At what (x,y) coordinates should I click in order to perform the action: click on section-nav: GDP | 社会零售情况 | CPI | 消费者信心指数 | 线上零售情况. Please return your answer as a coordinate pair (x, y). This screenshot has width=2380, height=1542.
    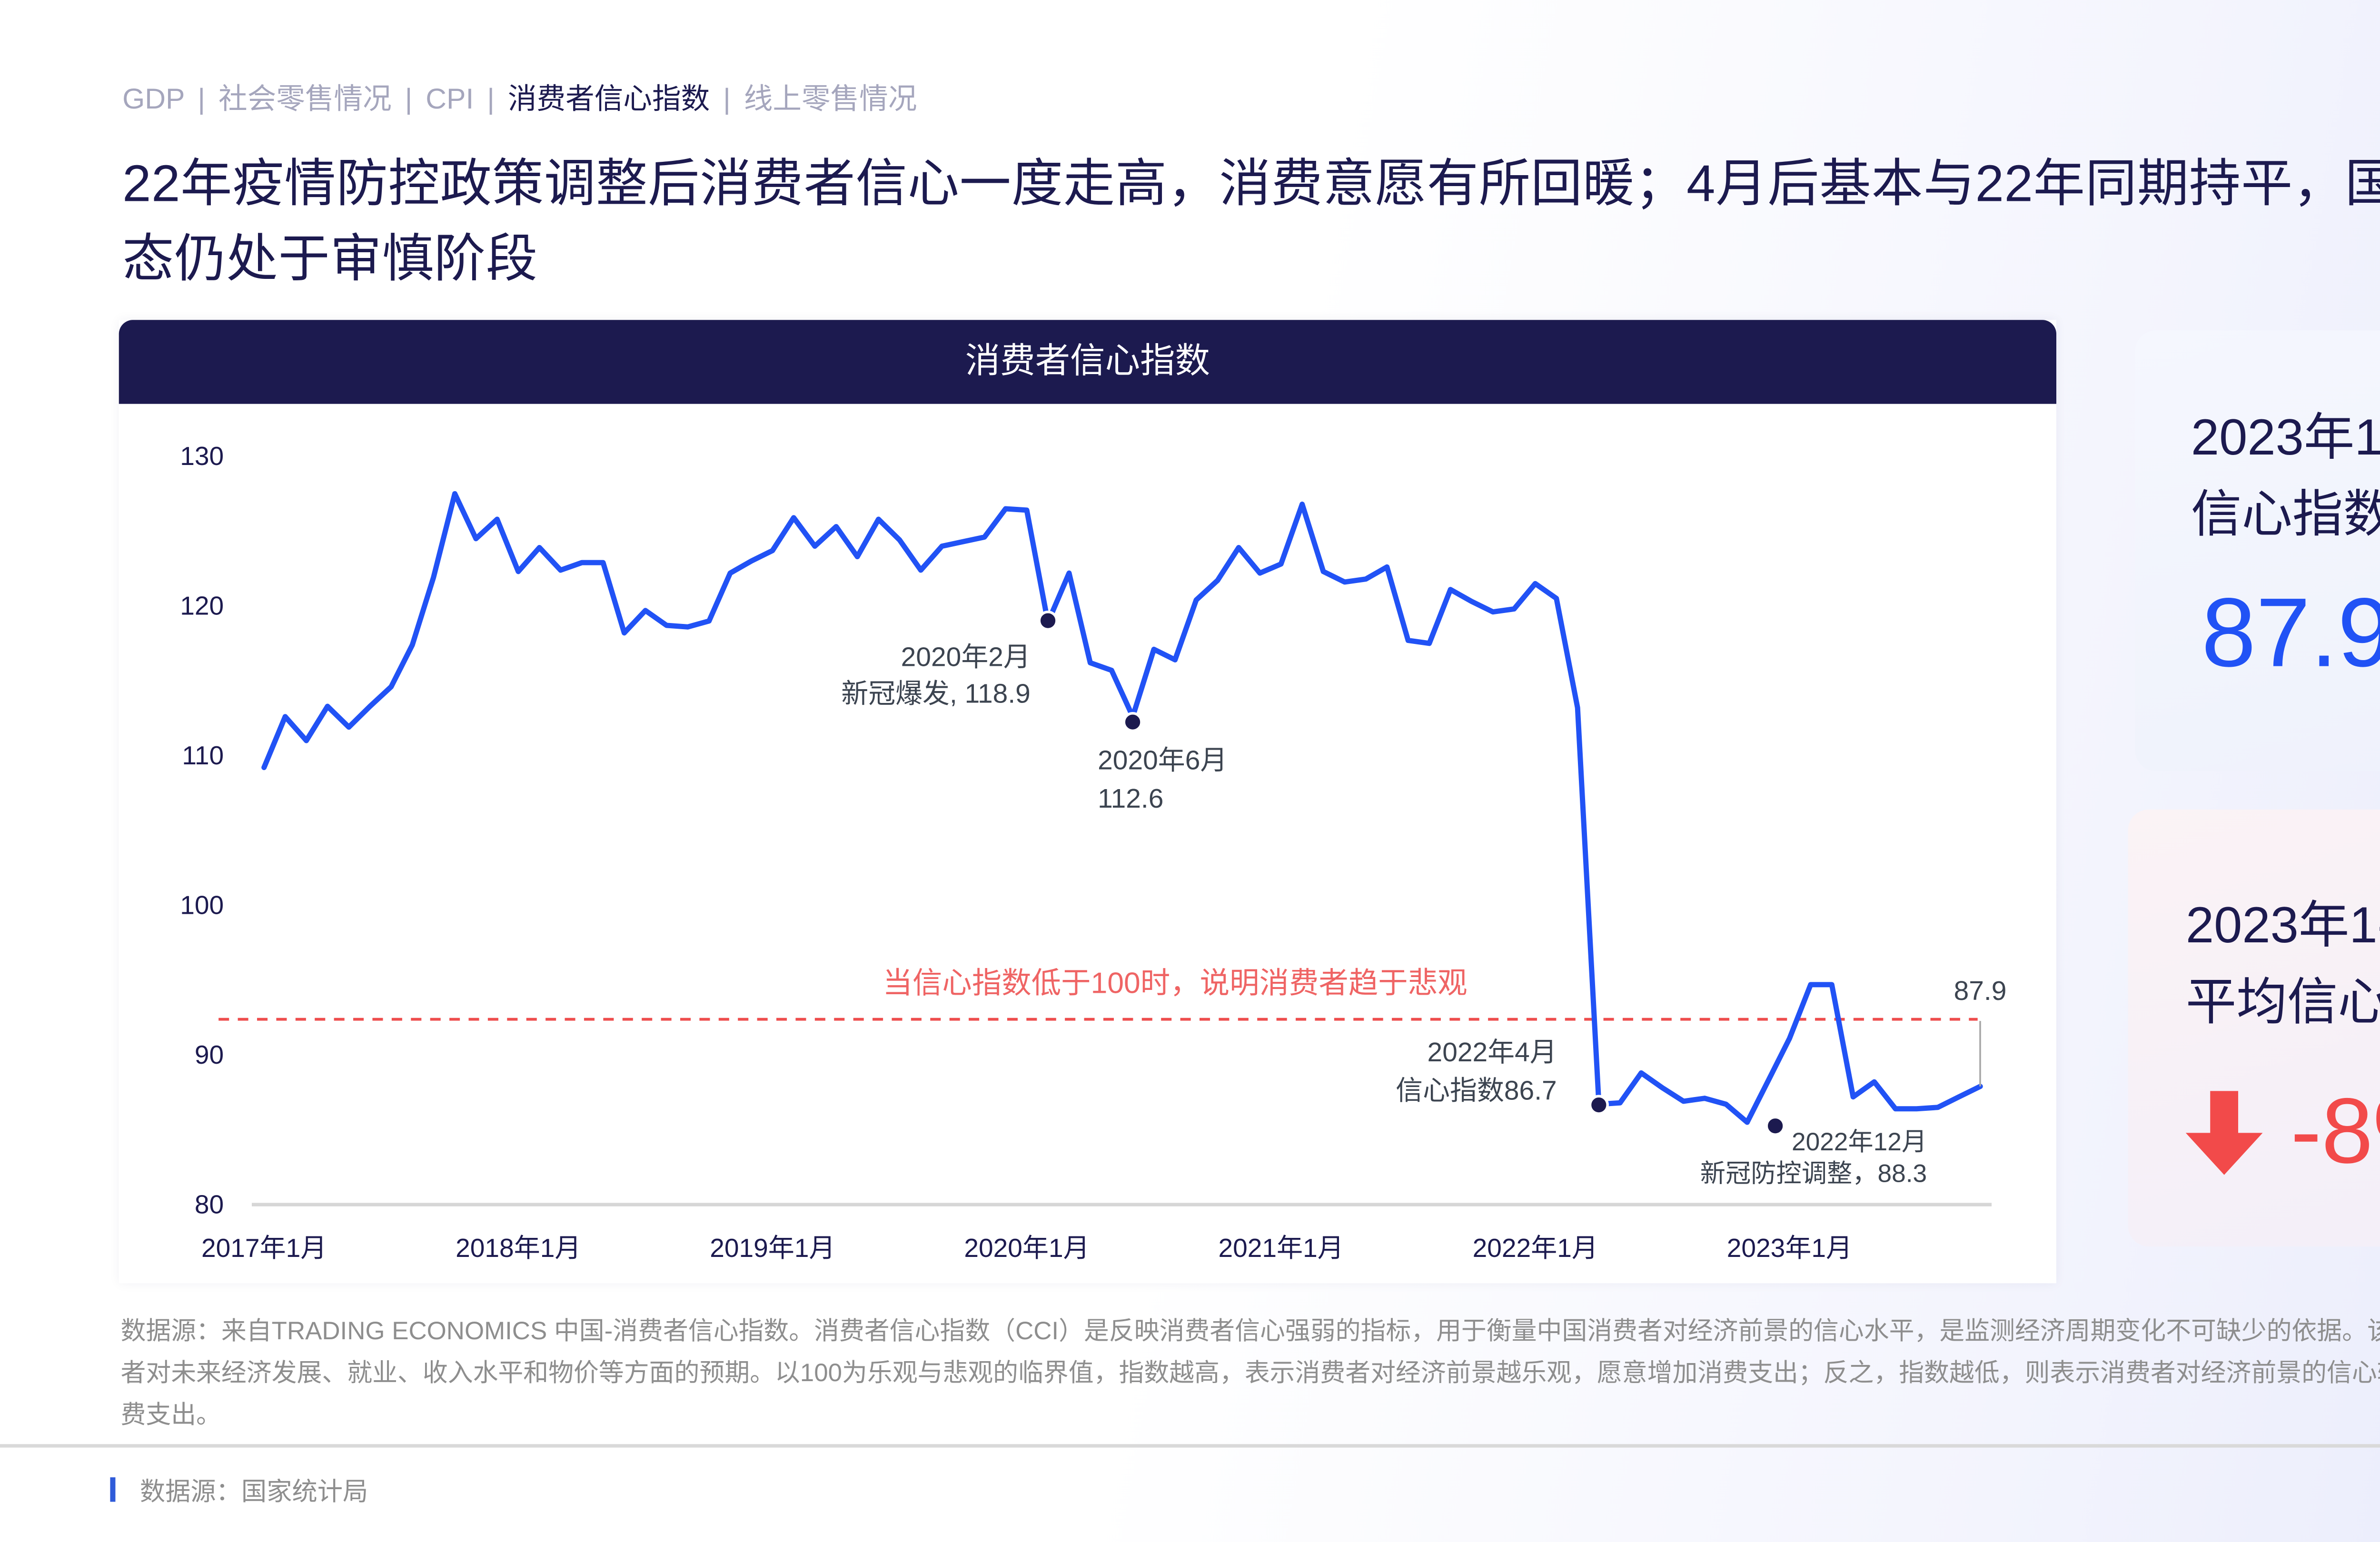
    Looking at the image, I should click on (519, 96).